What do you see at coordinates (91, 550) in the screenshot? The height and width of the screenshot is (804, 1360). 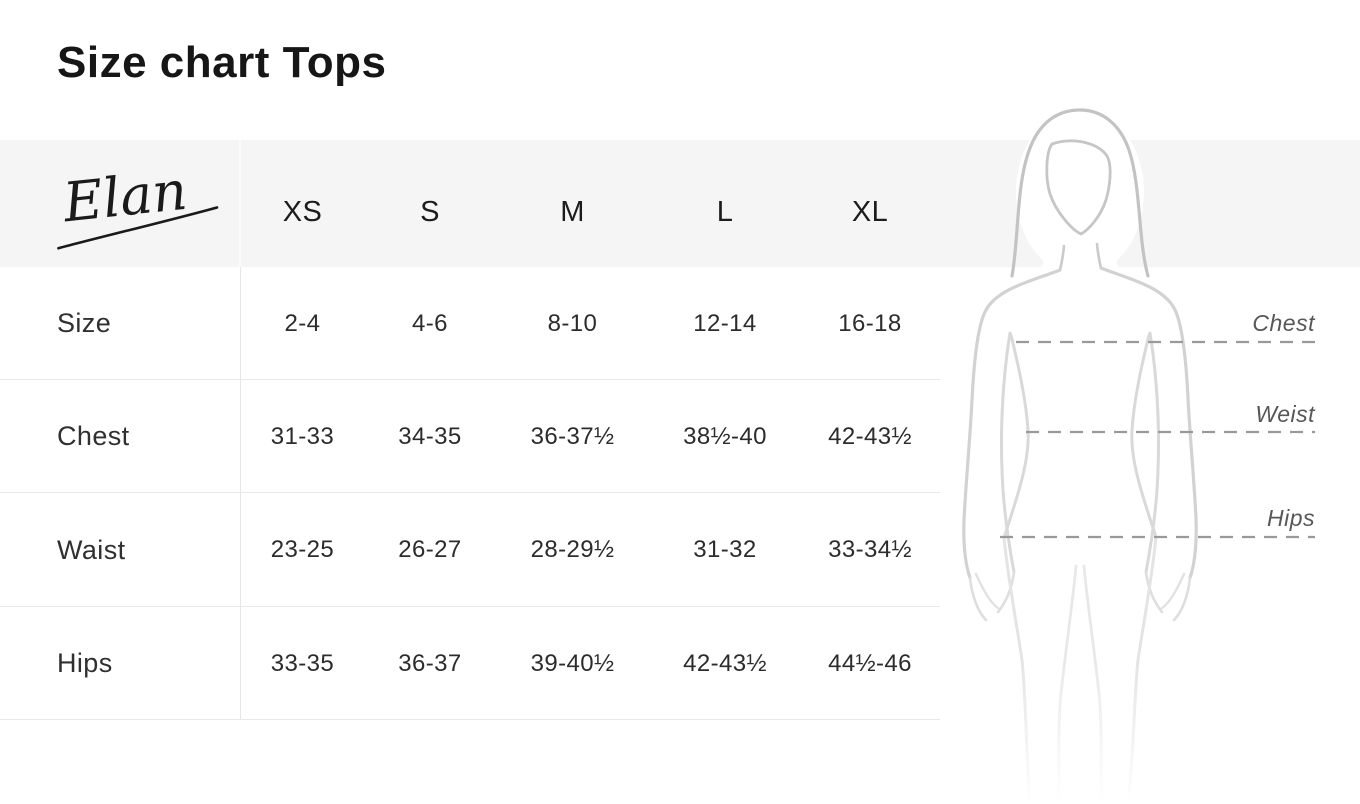 I see `row-label-waist: Waist` at bounding box center [91, 550].